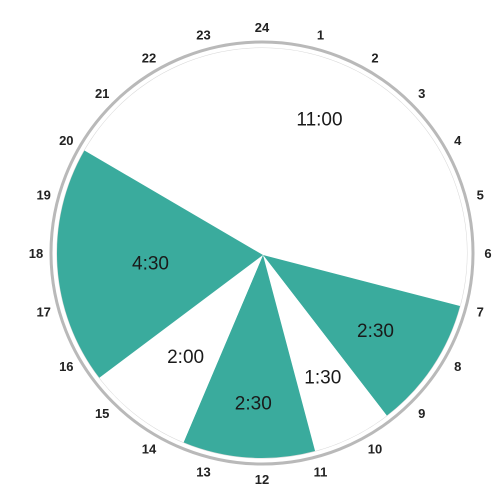  Describe the element at coordinates (262, 479) in the screenshot. I see `hour-label-12: 12` at that location.